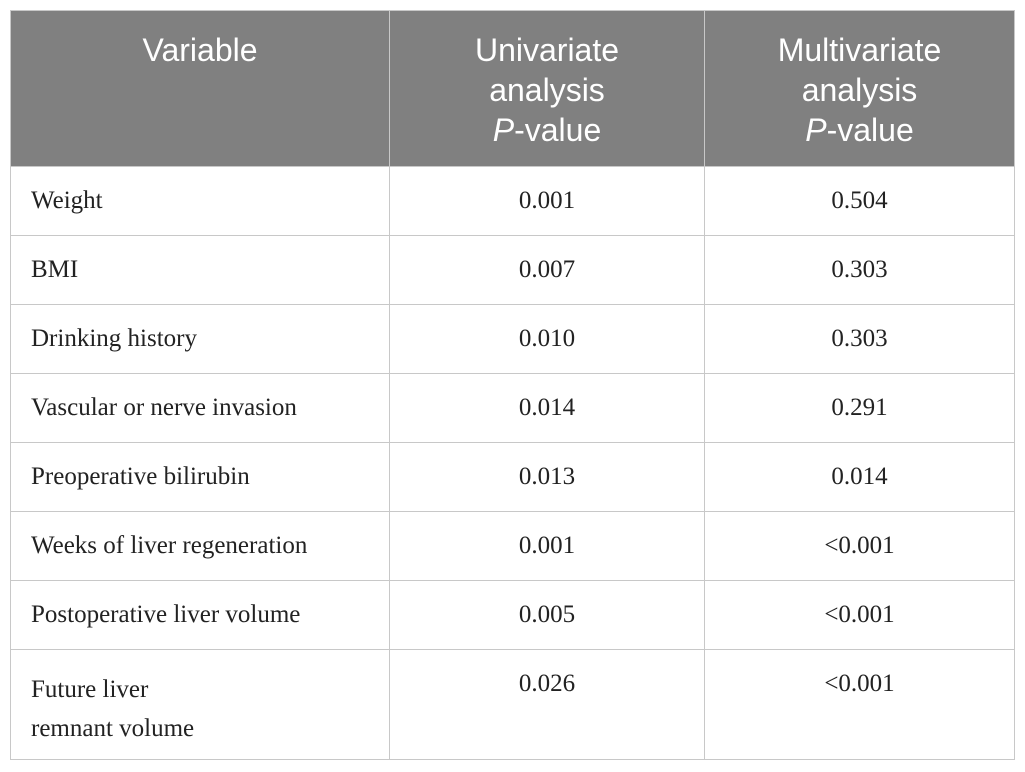  What do you see at coordinates (859, 201) in the screenshot?
I see `cell-multivariate: 0.504` at bounding box center [859, 201].